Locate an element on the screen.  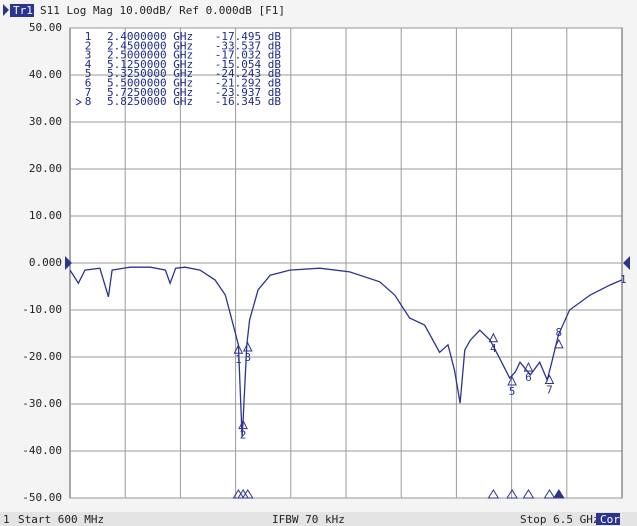
y-tick-label: 20.00 is located at coordinates (45, 168).